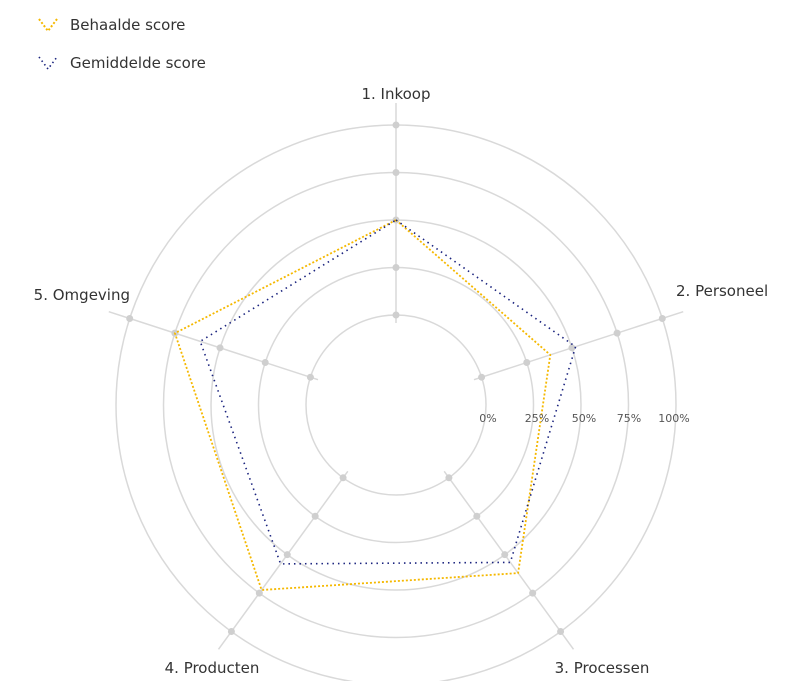  What do you see at coordinates (722, 291) in the screenshot?
I see `axis-label-2: 2. Personeel` at bounding box center [722, 291].